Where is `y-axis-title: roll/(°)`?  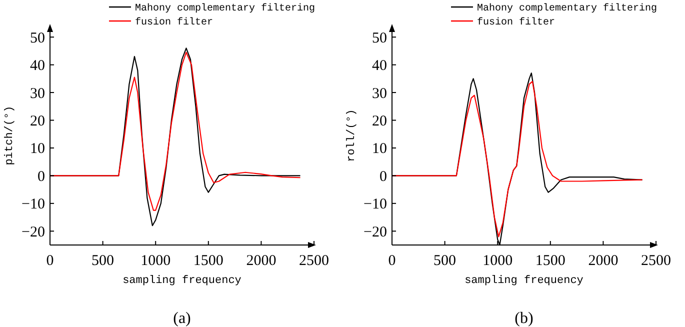 y-axis-title: roll/(°) is located at coordinates (352, 135).